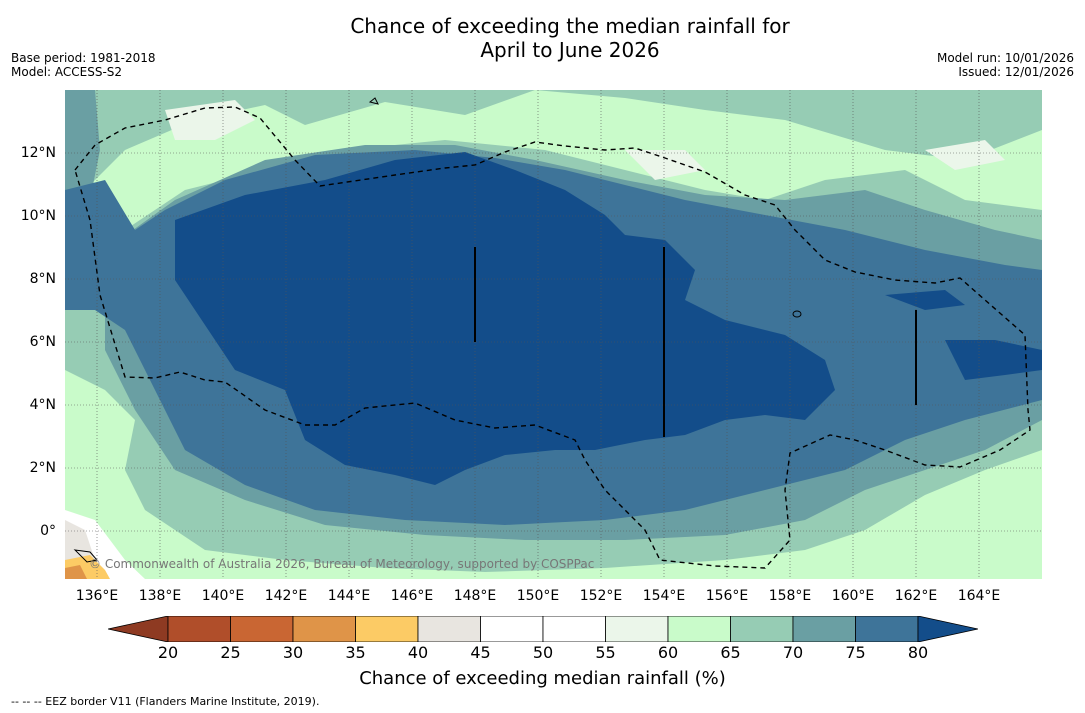  What do you see at coordinates (664, 596) in the screenshot?
I see `lon-label-154e: 154°E` at bounding box center [664, 596].